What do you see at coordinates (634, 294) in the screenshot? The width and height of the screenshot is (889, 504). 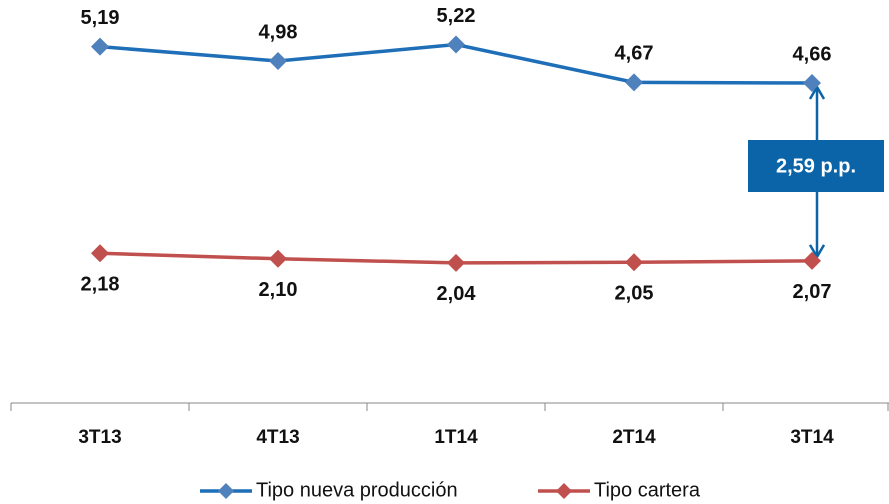 I see `data-label: 2,05` at bounding box center [634, 294].